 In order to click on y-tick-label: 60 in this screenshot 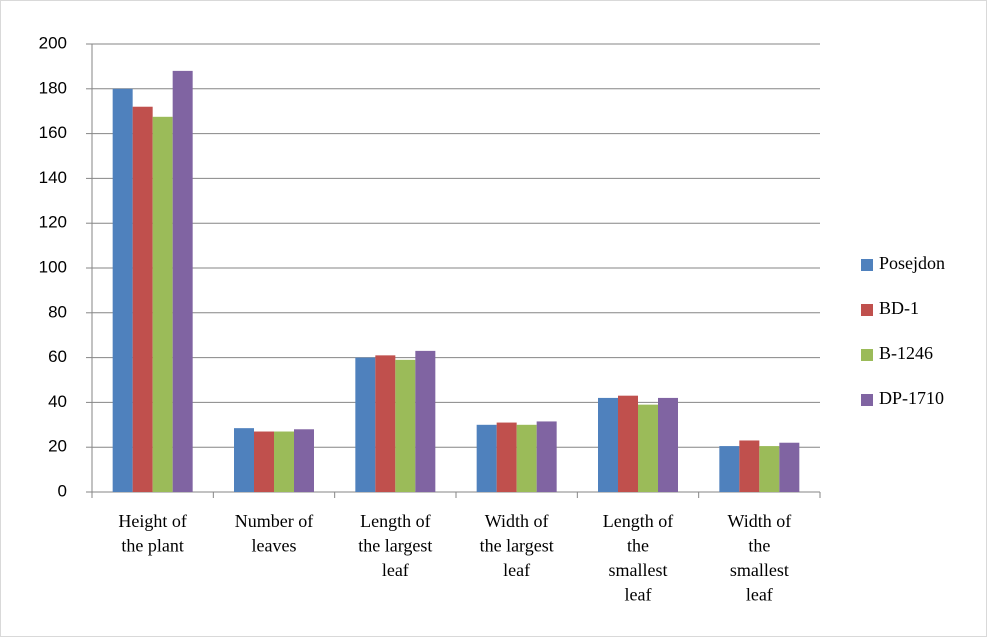, I will do `click(57, 356)`.